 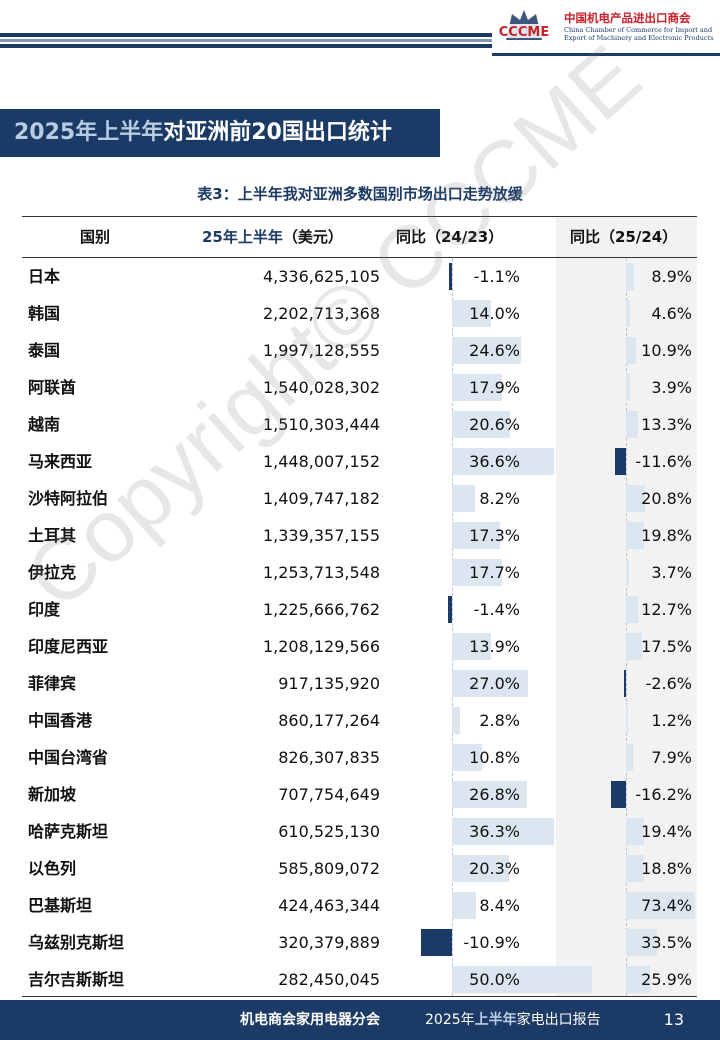 What do you see at coordinates (450, 1020) in the screenshot?
I see `footer-report-year: 2025年` at bounding box center [450, 1020].